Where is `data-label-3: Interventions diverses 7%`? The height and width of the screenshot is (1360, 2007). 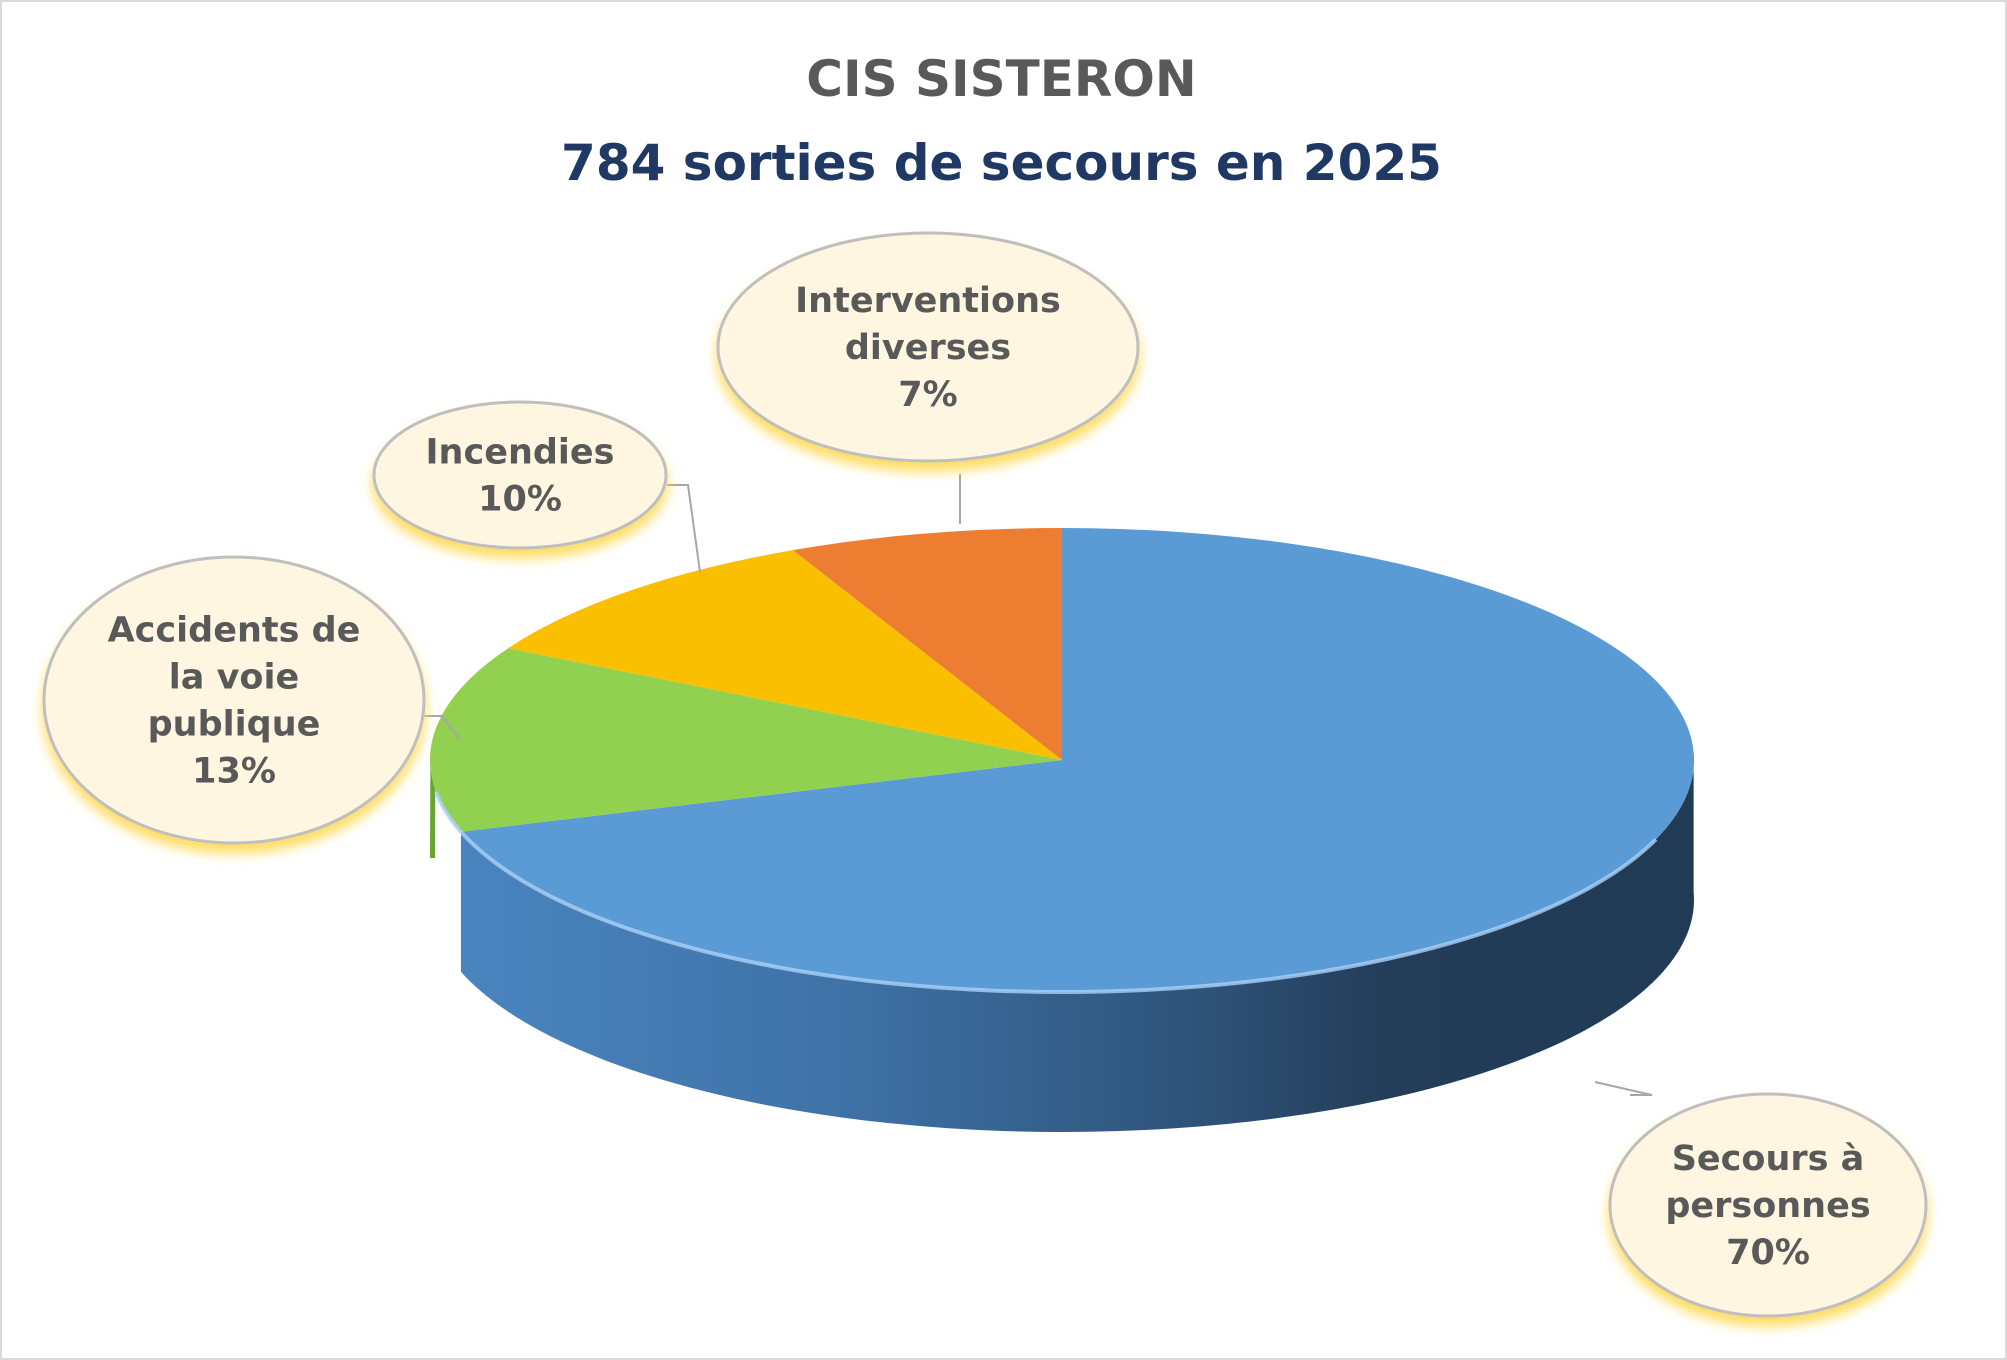 data-label-3: Interventions diverses 7% is located at coordinates (928, 347).